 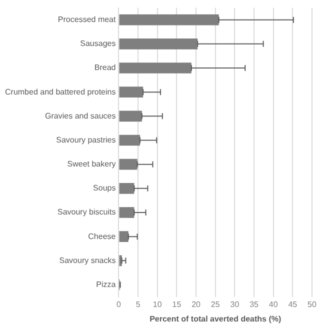 What do you see at coordinates (197, 304) in the screenshot?
I see `x-tick-label: 20` at bounding box center [197, 304].